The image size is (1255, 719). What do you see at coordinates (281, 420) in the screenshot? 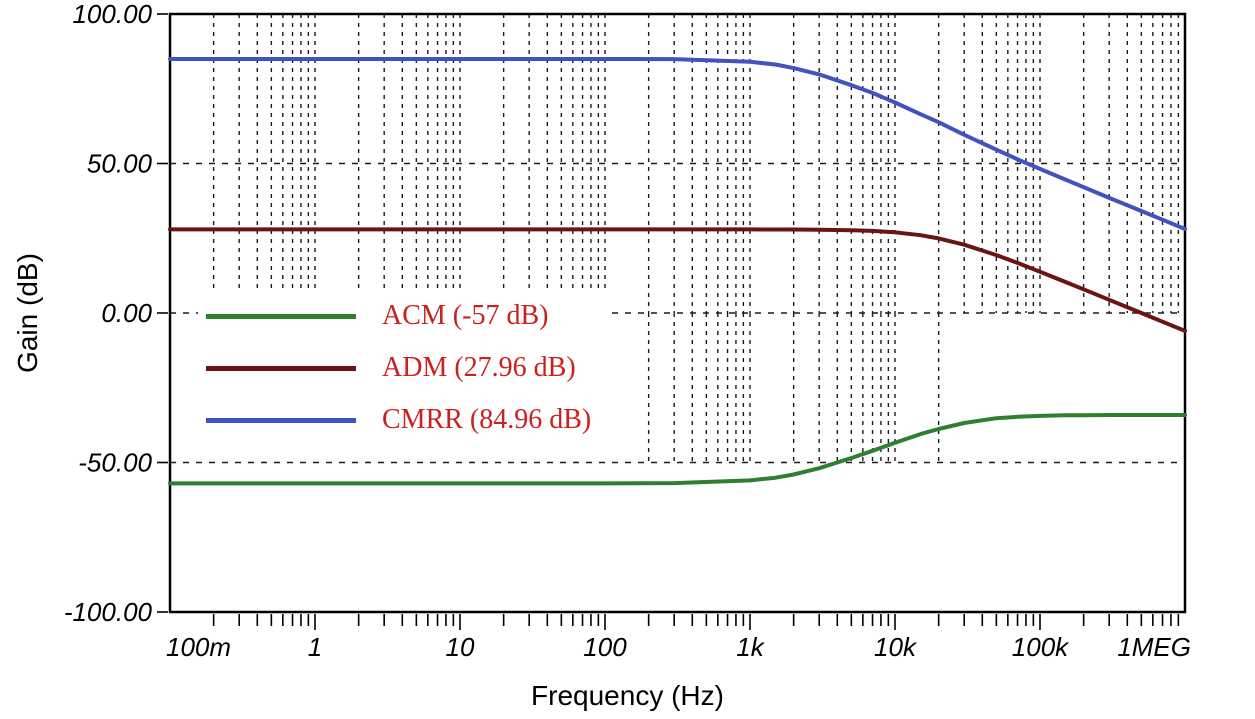
I see `legend-swatch-cmrr` at bounding box center [281, 420].